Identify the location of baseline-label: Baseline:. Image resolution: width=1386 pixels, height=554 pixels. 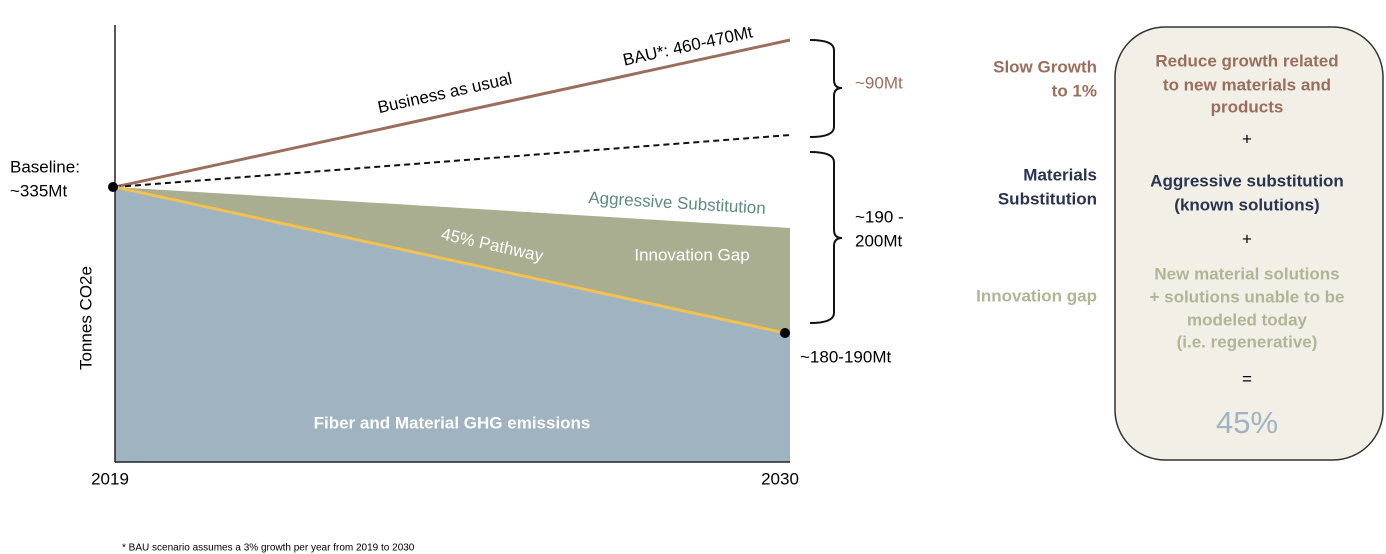
(45, 166).